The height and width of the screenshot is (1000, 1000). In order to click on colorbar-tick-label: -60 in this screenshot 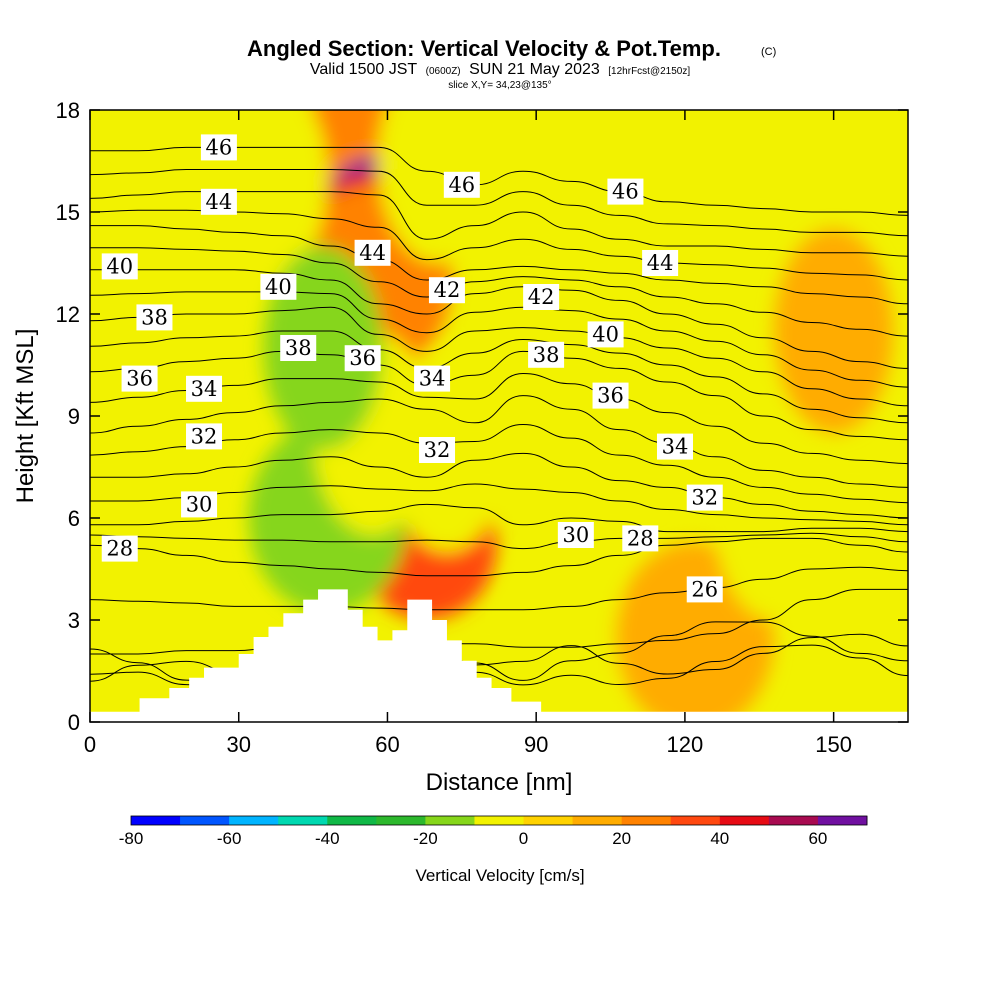, I will do `click(229, 838)`.